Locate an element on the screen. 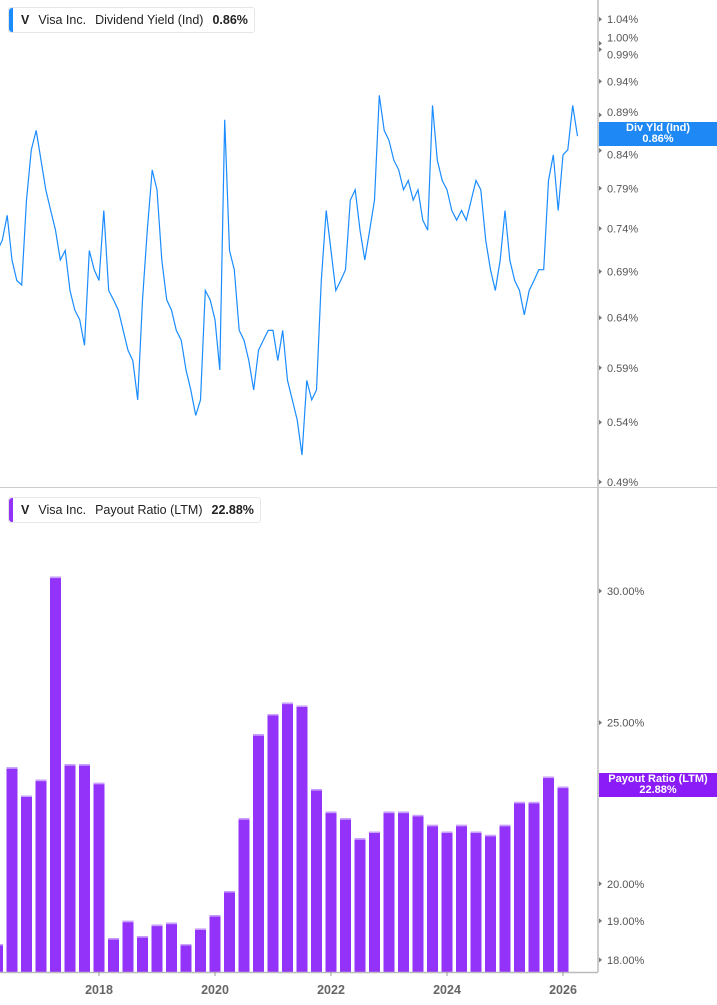 This screenshot has width=717, height=1005. legend-dividend-yield: V Visa Inc. Dividend Yield (Ind) 0.86% is located at coordinates (131, 20).